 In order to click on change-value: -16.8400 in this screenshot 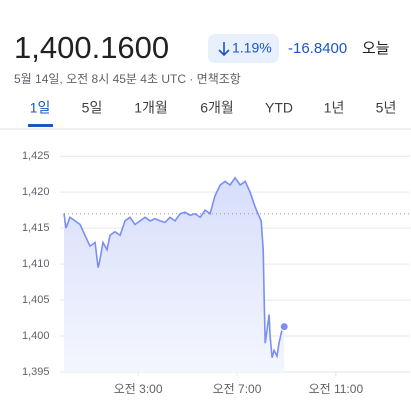, I will do `click(317, 48)`.